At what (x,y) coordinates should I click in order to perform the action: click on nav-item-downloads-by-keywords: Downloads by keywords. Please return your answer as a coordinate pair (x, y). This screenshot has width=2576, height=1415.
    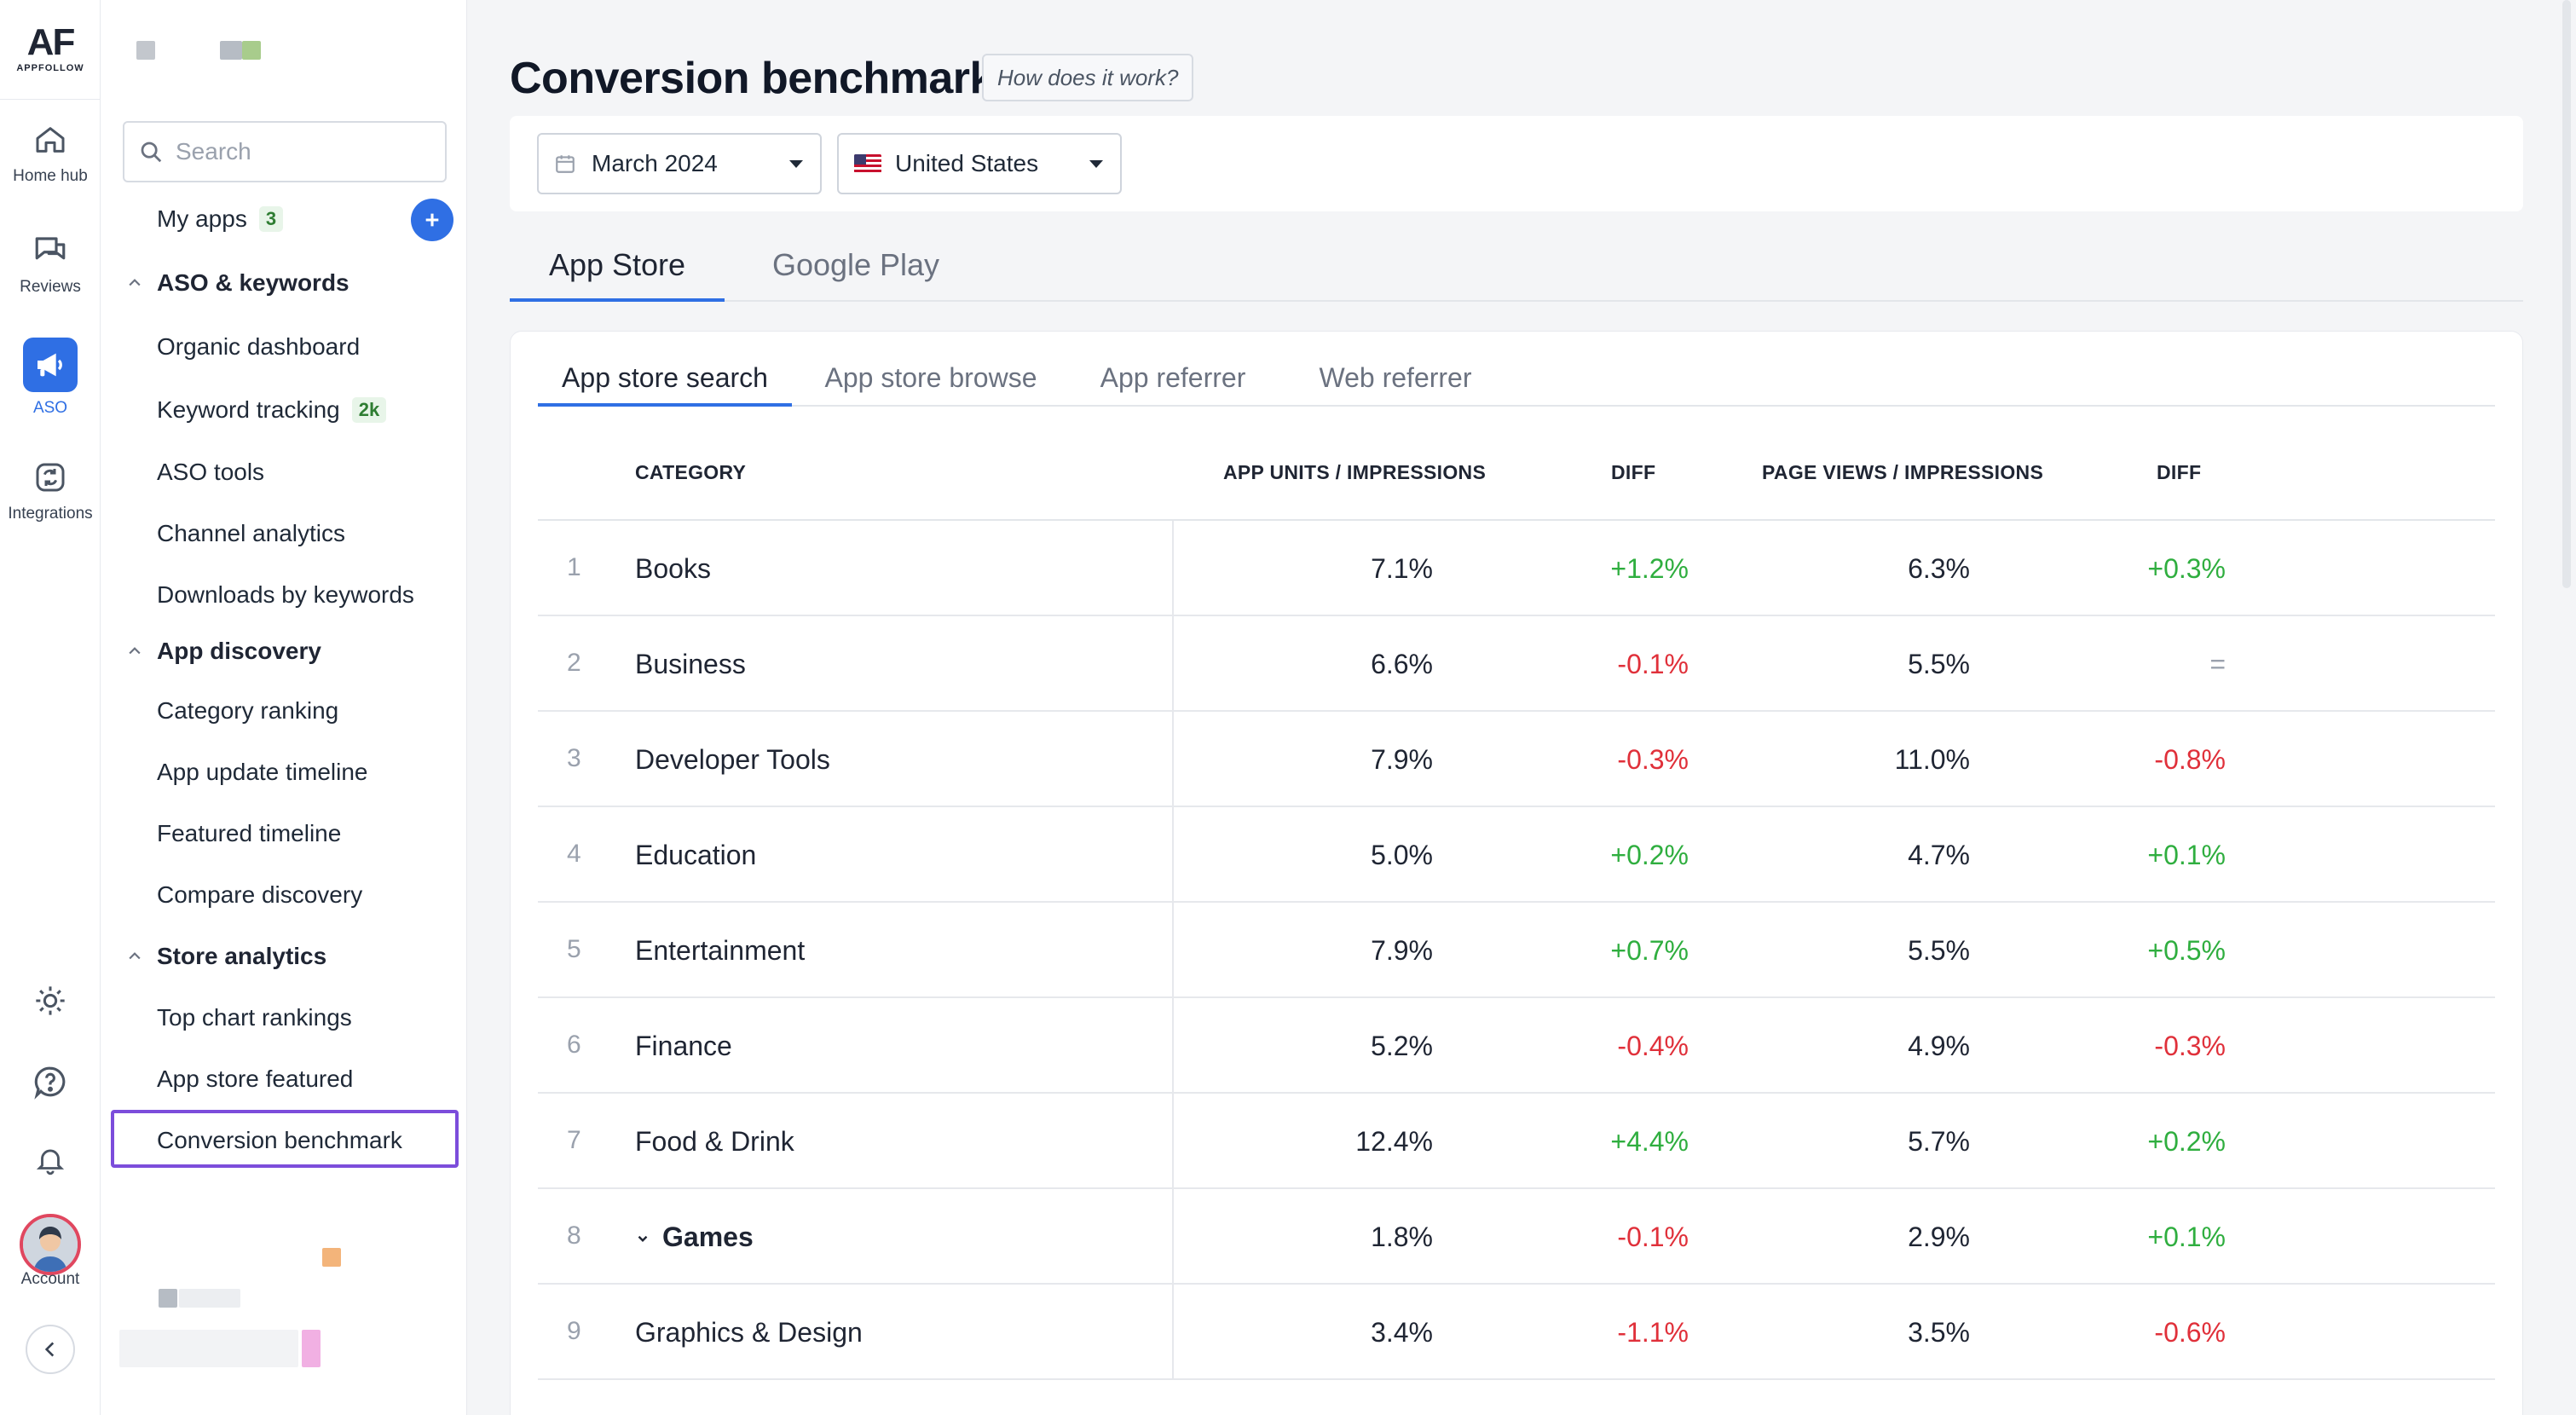
    Looking at the image, I should click on (285, 595).